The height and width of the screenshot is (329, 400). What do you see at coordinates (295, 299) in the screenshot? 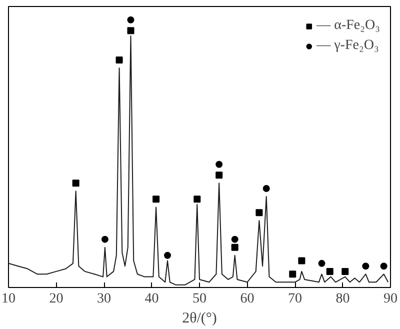
I see `x-tick-label: 70` at bounding box center [295, 299].